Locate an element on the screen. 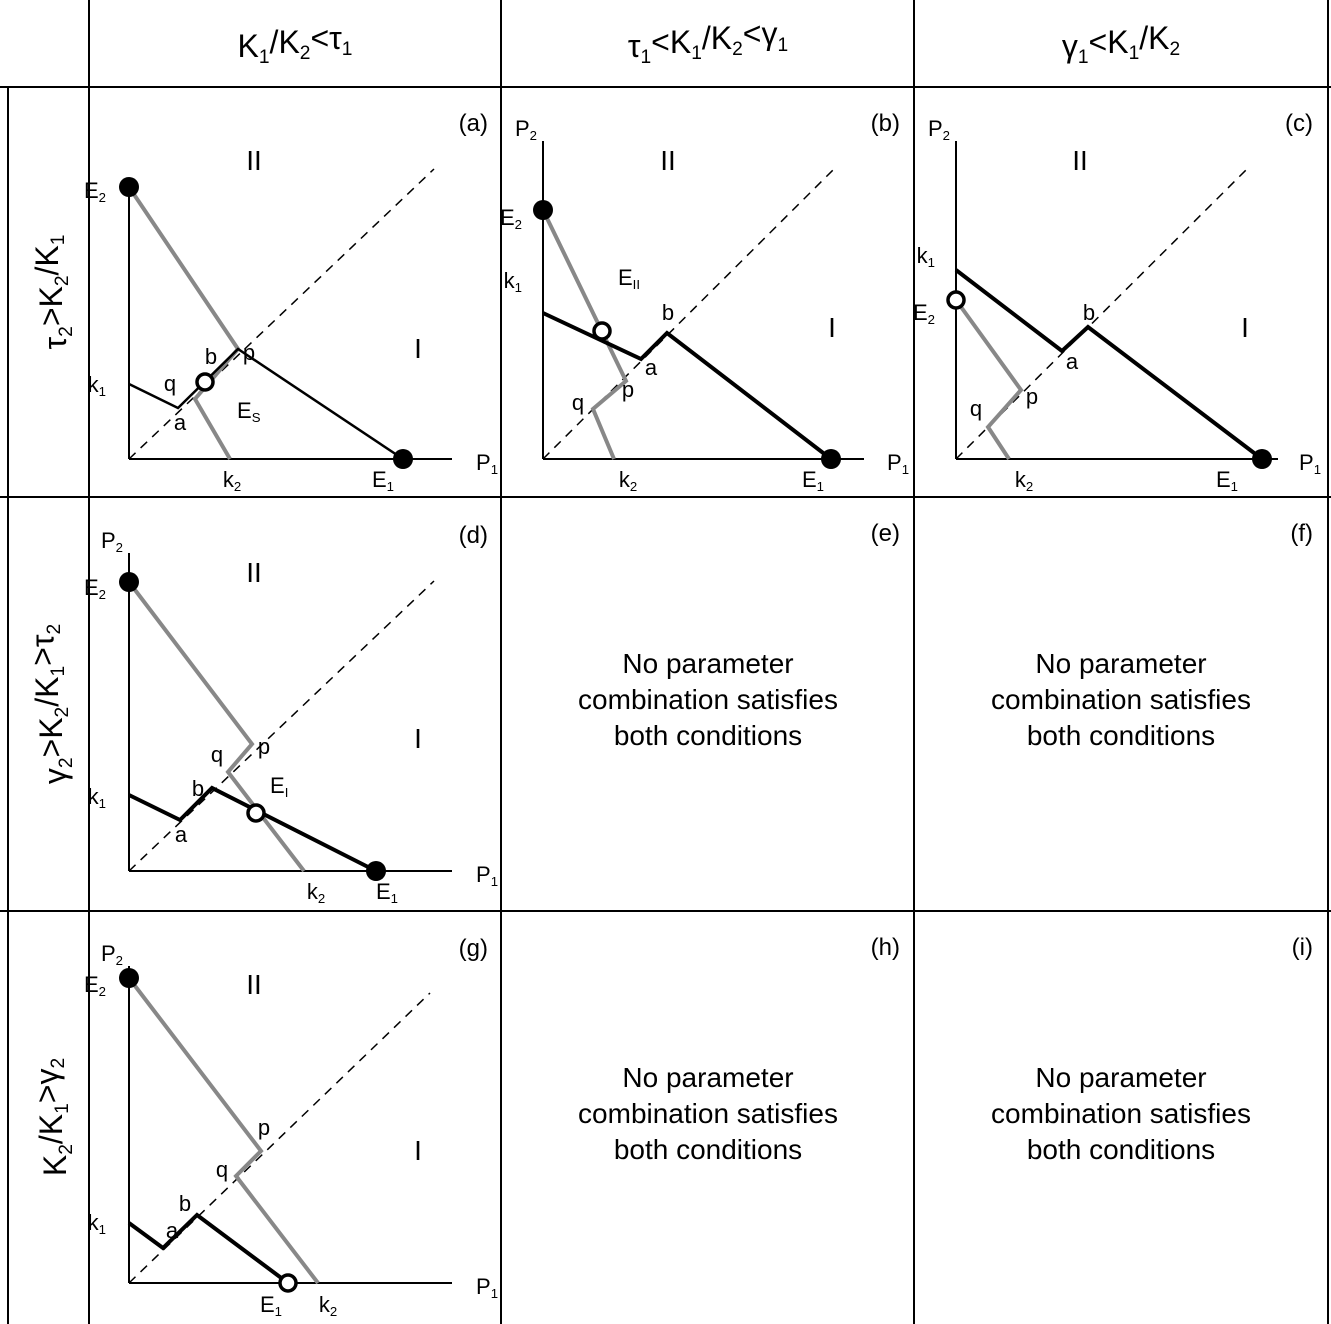 The height and width of the screenshot is (1324, 1331). panel-tag: (b) is located at coordinates (885, 123).